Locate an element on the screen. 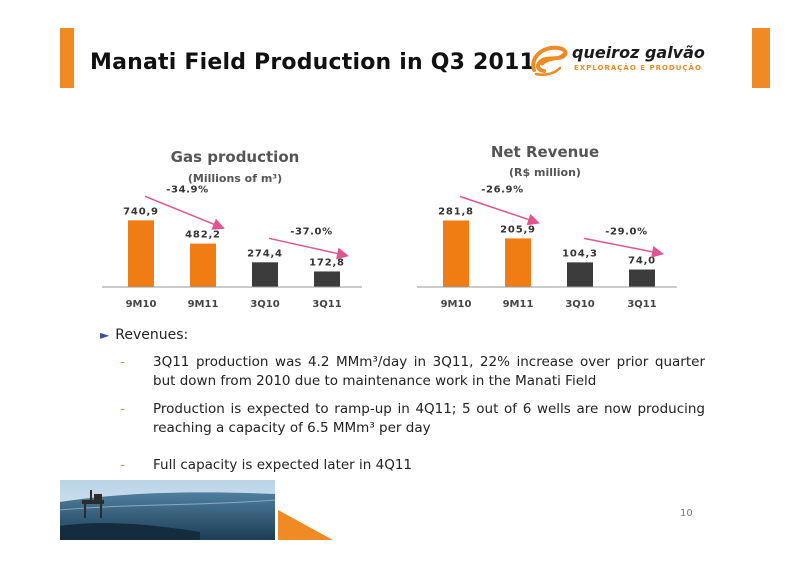 Image resolution: width=800 pixels, height=565 pixels. chart-subtitle-net-revenue: (R$ million) is located at coordinates (545, 172).